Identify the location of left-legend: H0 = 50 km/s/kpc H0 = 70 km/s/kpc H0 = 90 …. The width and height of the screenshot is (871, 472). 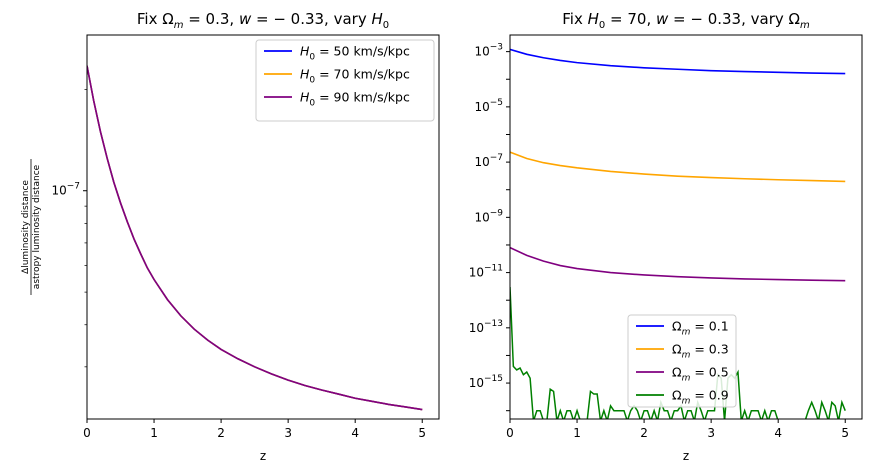
(345, 80).